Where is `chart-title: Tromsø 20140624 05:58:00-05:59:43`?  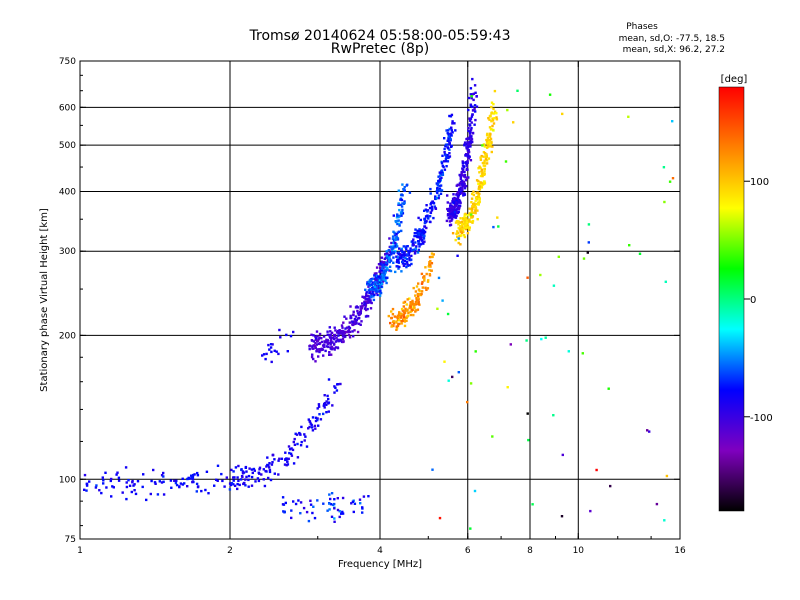
chart-title: Tromsø 20140624 05:58:00-05:59:43 is located at coordinates (380, 36).